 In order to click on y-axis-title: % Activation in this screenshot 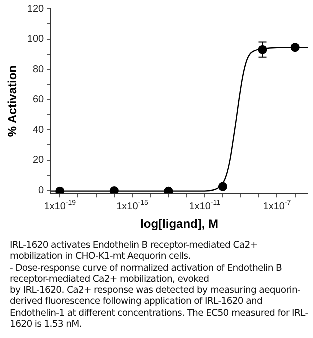, I will do `click(13, 102)`.